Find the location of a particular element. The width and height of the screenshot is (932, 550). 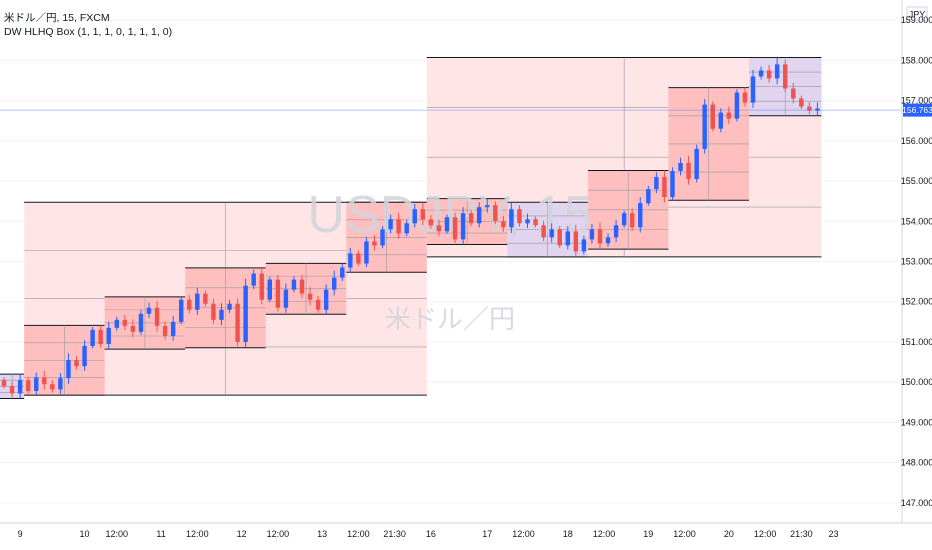

price-tick-label: 157.000 is located at coordinates (916, 101).